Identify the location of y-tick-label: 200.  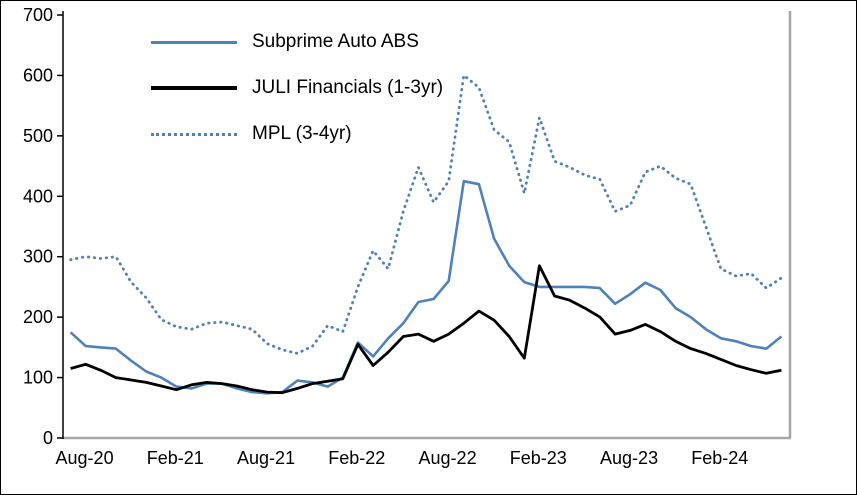
(38, 317).